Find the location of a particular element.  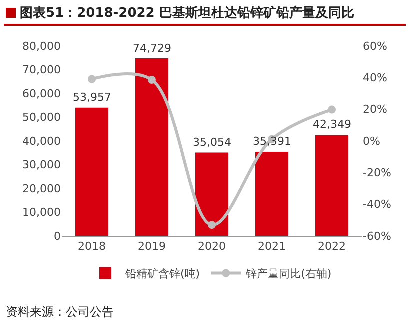

y2-tick-label: -60% is located at coordinates (377, 236).